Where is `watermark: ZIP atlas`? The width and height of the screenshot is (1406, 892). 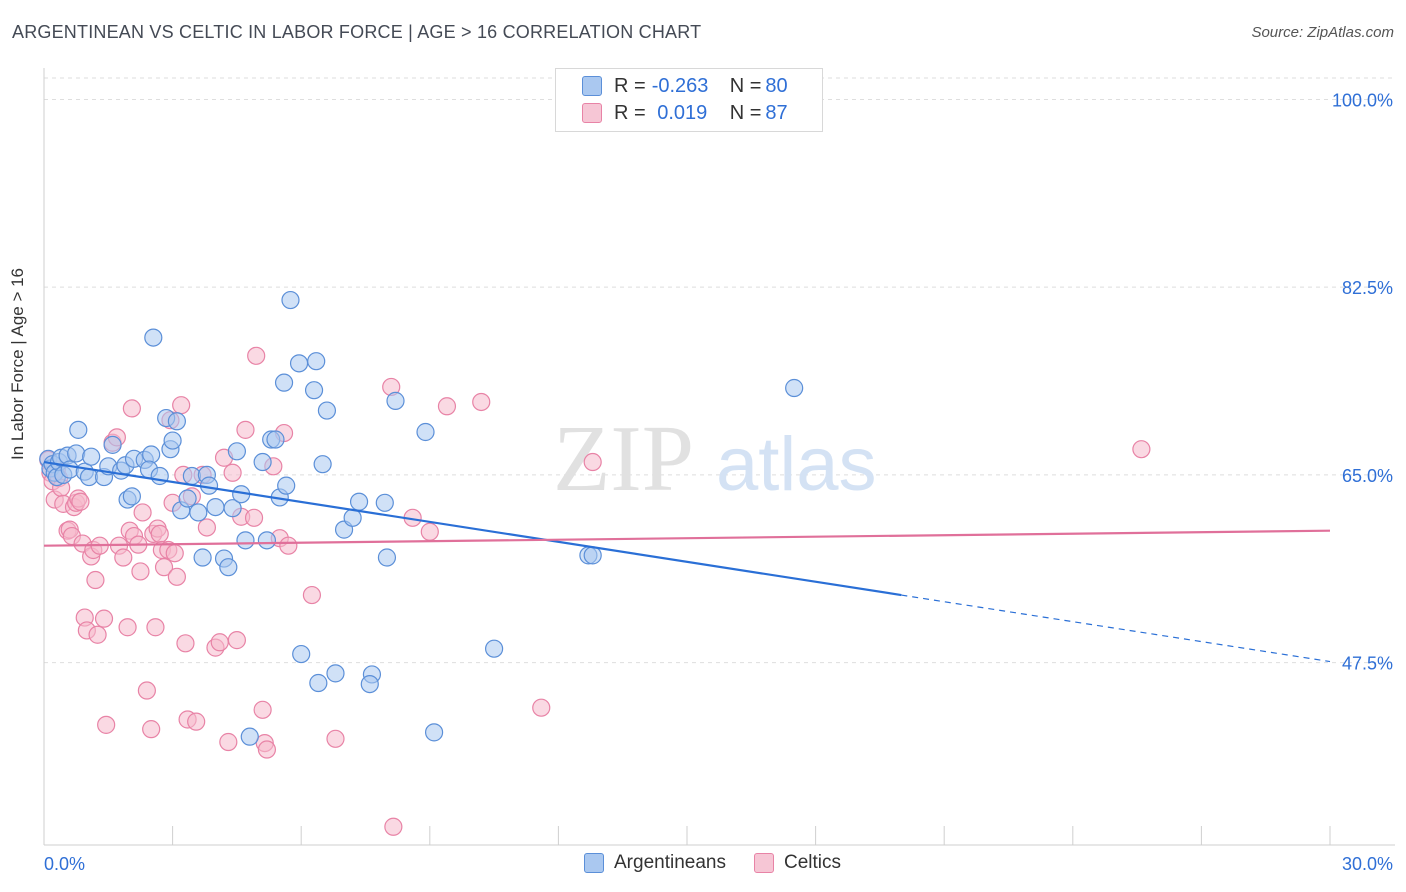
watermark: ZIP atlas is located at coordinates (715, 459).